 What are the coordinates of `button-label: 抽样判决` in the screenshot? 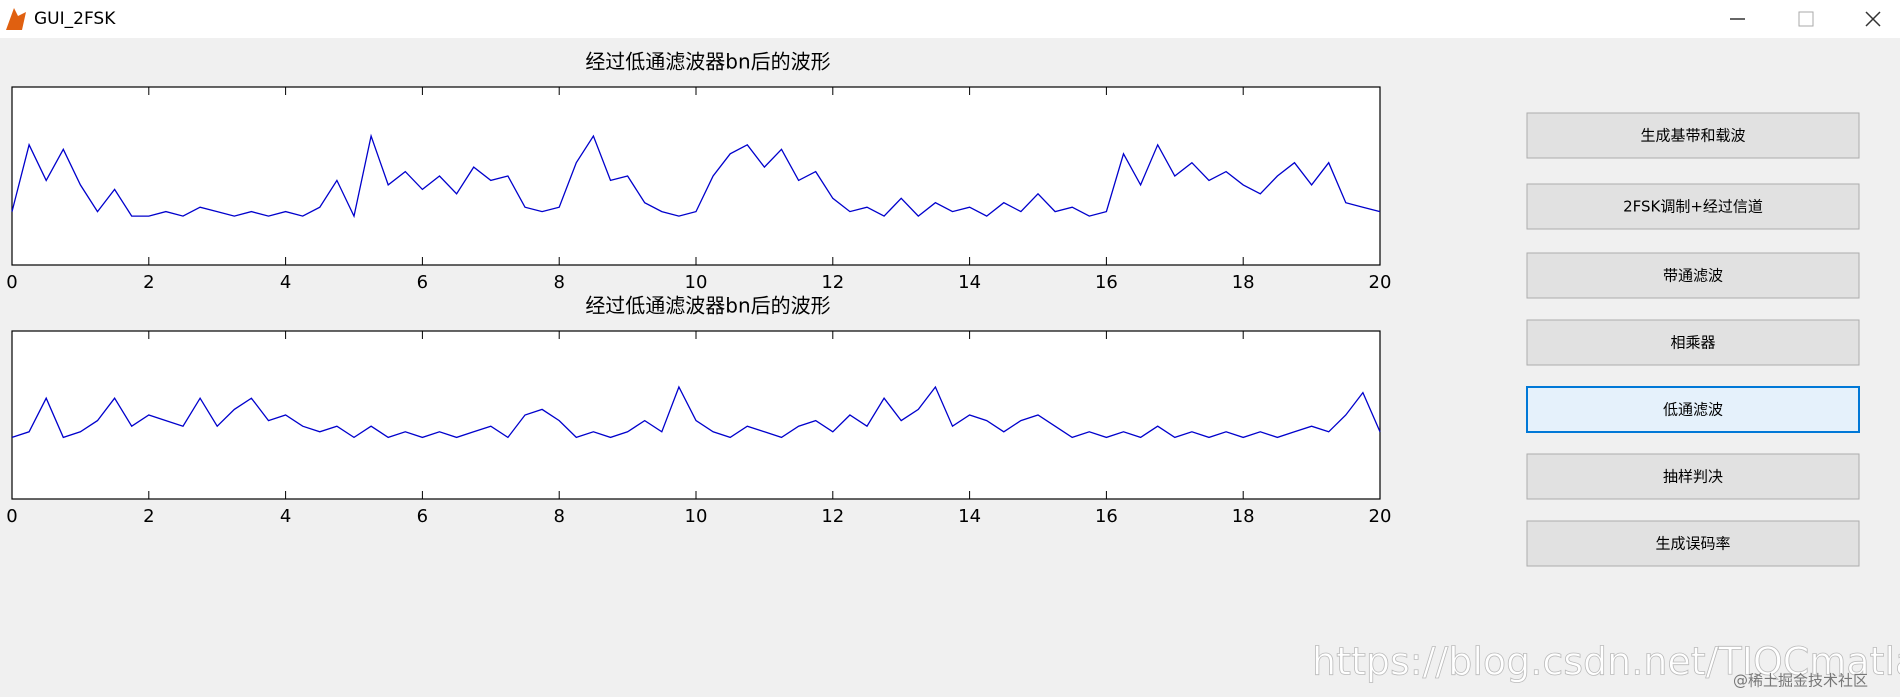 It's located at (1693, 477).